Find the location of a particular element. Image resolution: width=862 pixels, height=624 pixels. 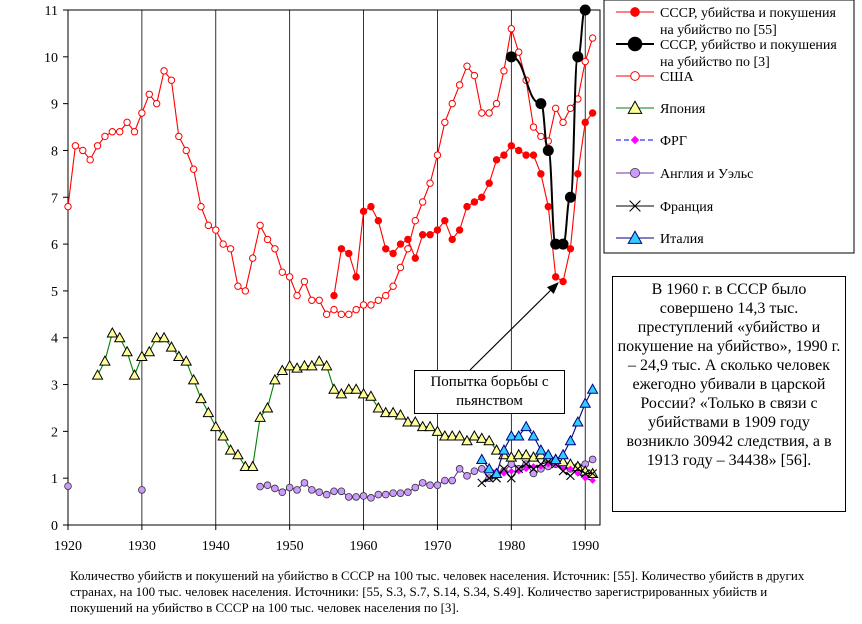

legend-label: Англия и Уэльс is located at coordinates (706, 174).